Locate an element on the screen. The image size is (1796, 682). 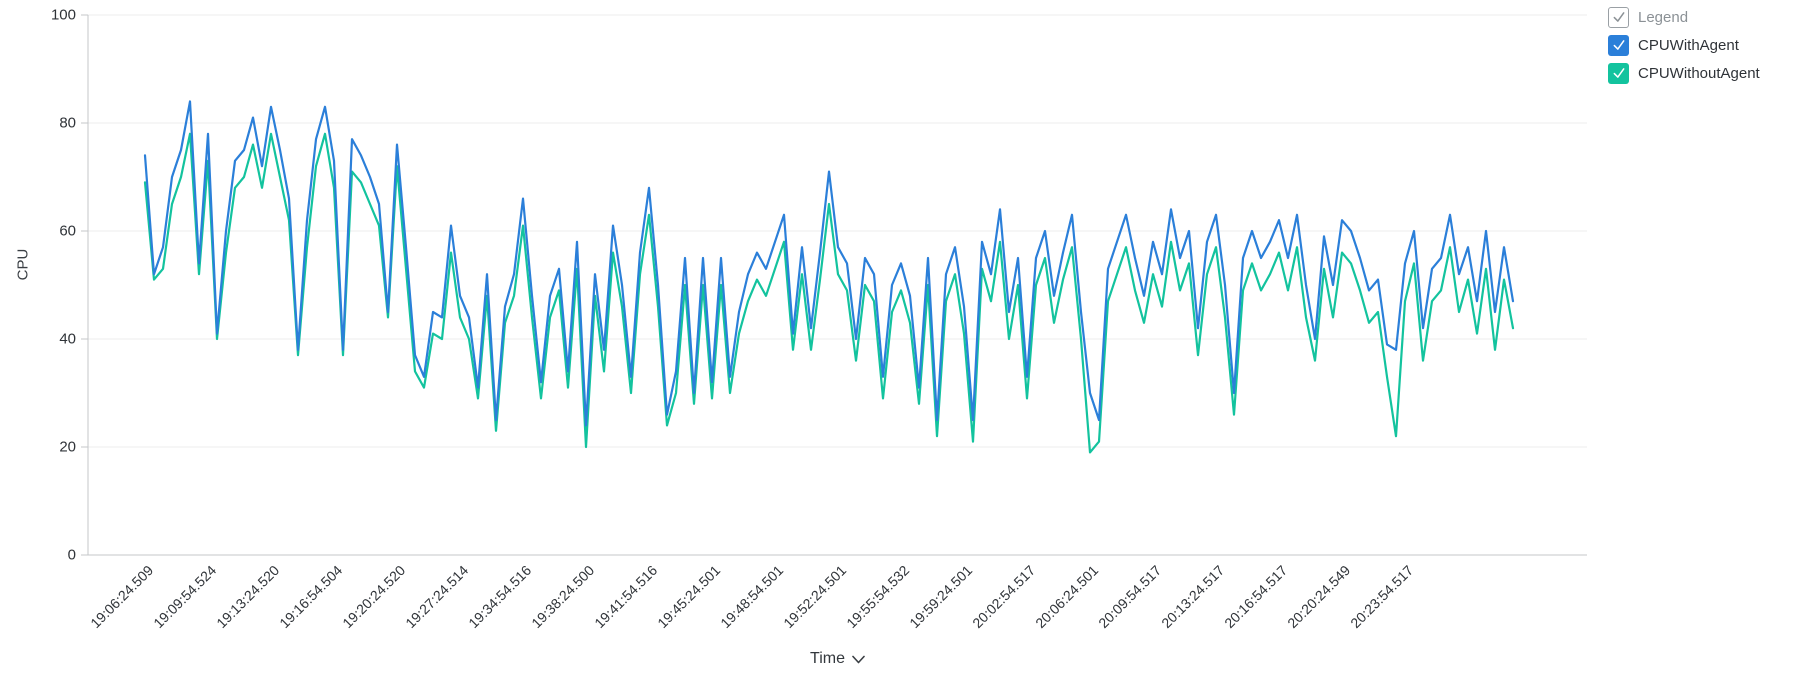
legend-master-label: Legend is located at coordinates (1663, 17).